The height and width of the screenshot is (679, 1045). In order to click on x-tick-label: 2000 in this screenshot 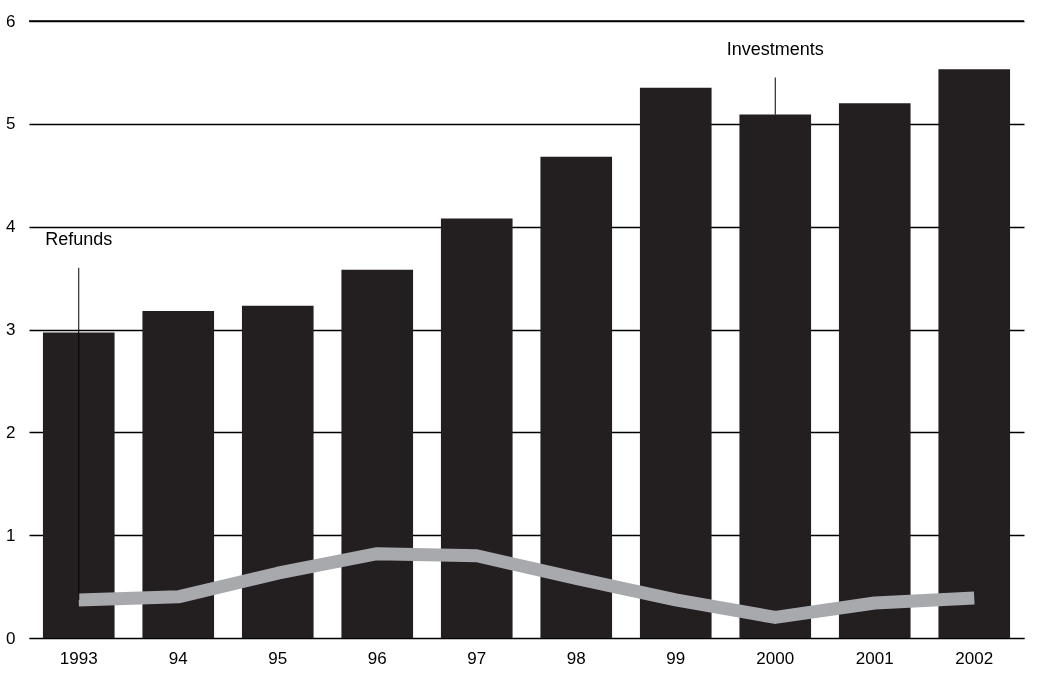, I will do `click(775, 658)`.